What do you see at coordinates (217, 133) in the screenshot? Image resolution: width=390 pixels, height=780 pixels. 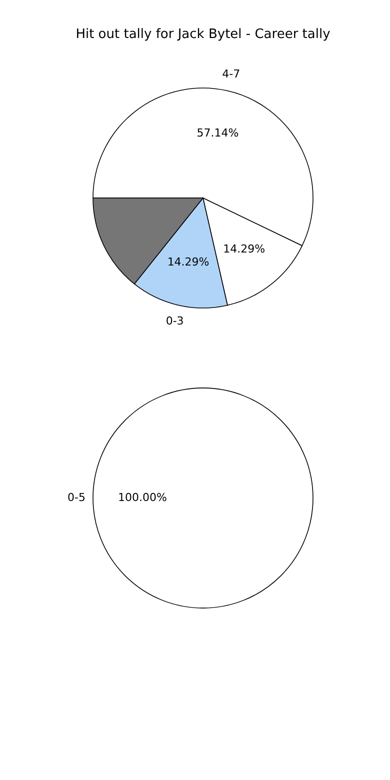 I see `data-label: 57.14%` at bounding box center [217, 133].